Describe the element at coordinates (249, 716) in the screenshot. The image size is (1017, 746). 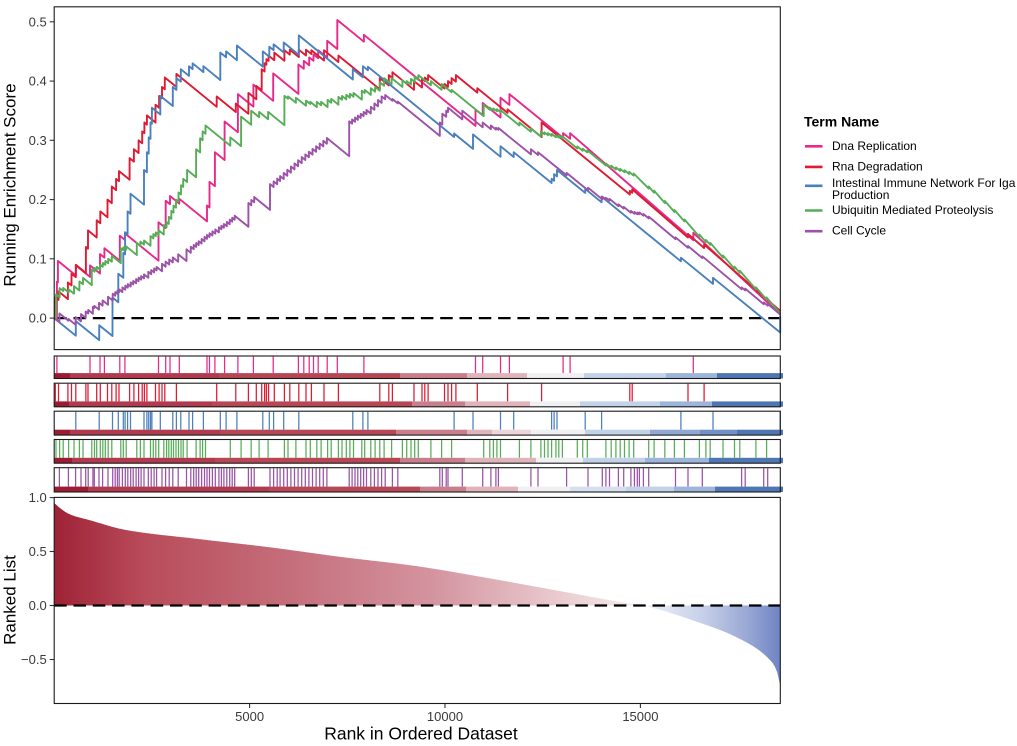
I see `svg-text: 5000` at that location.